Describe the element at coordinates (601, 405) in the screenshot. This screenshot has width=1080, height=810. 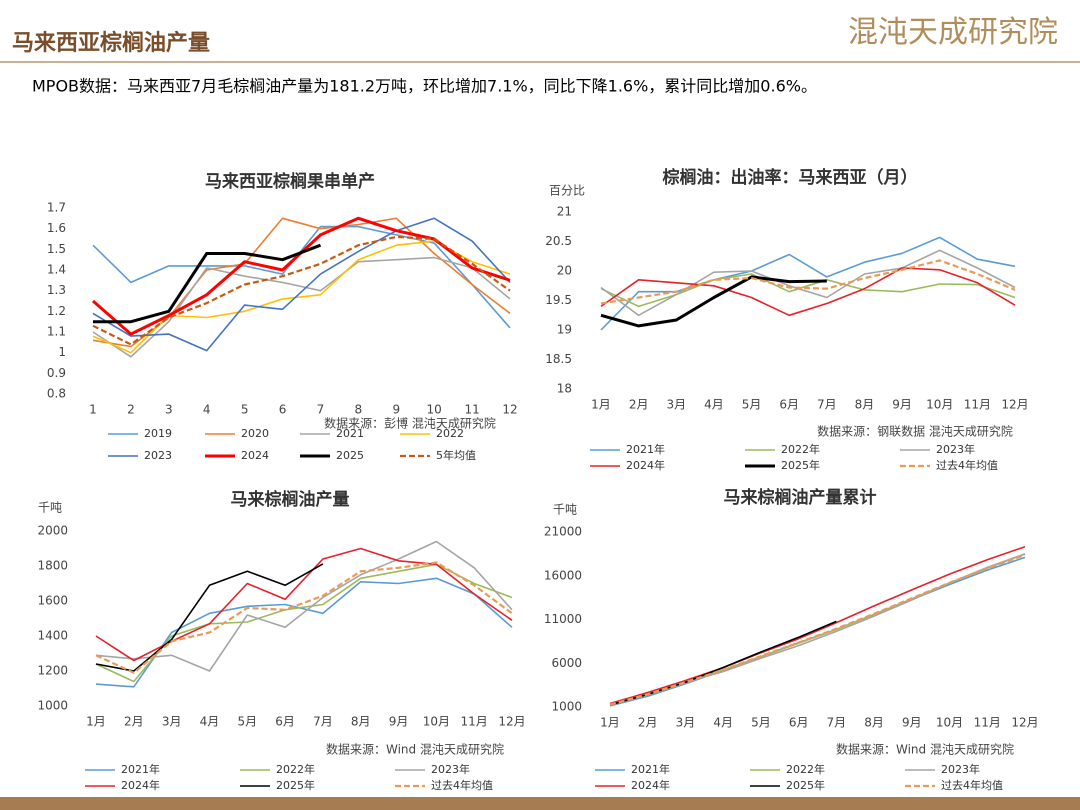
I see `x-tick-label: 1月` at that location.